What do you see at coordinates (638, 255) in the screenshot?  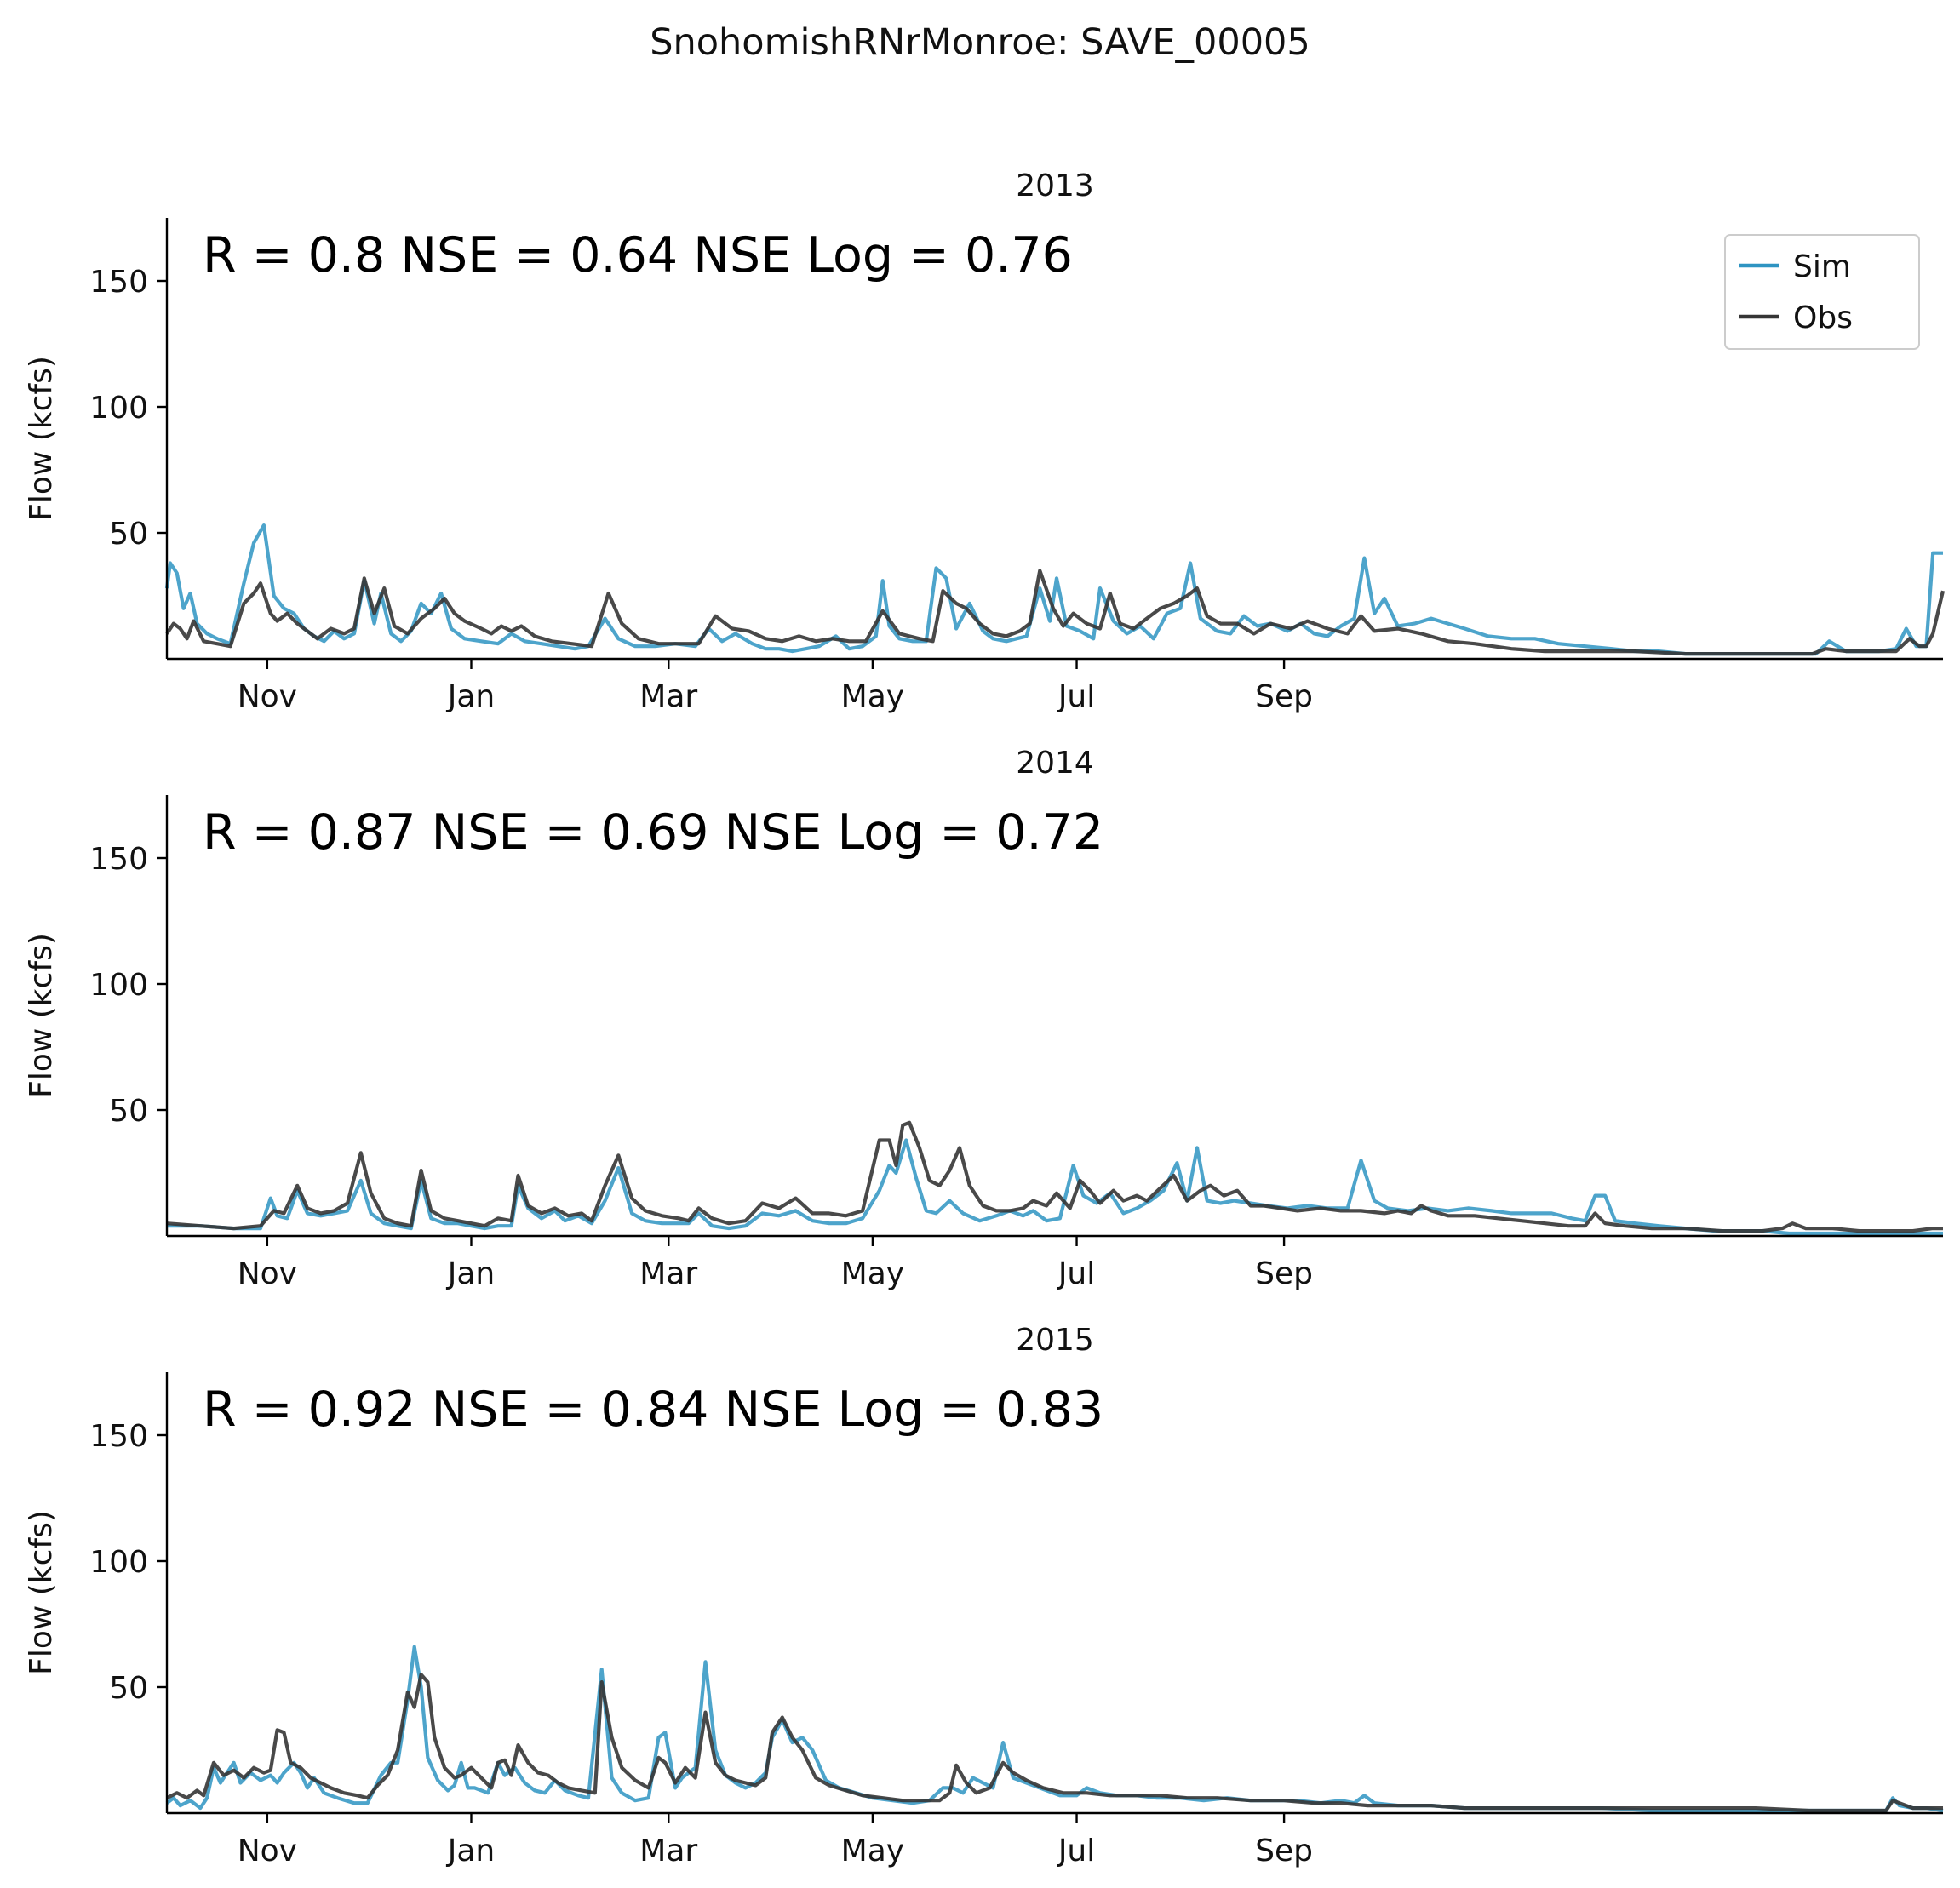 I see `metrics-annotation: R = 0.8 NSE = 0.64 NSE Log = 0.76` at bounding box center [638, 255].